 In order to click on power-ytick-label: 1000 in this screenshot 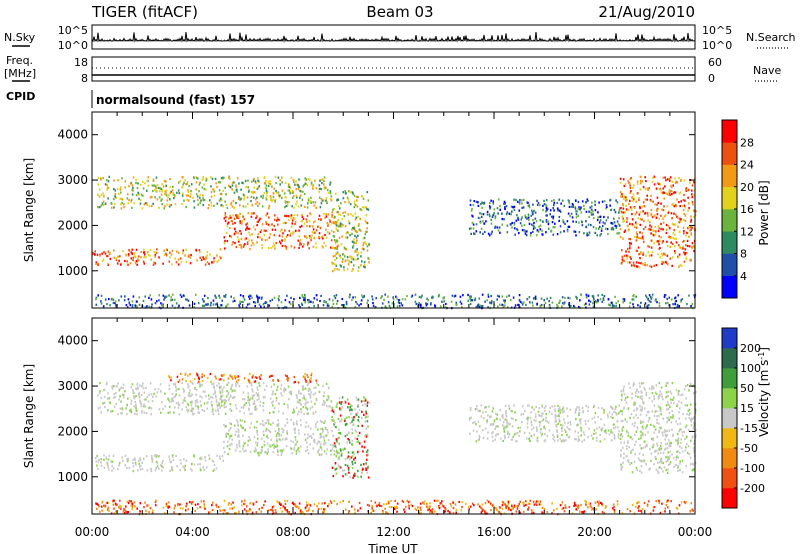, I will do `click(72, 271)`.